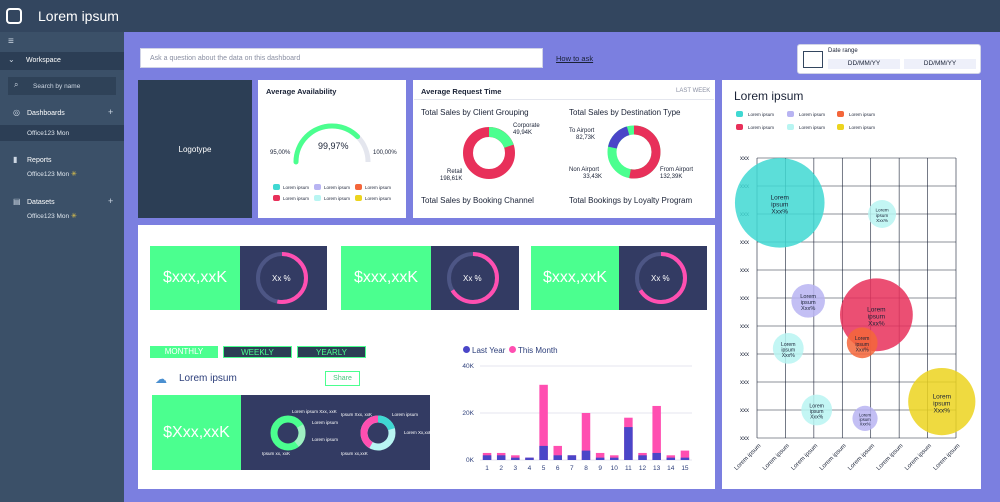 The image size is (1000, 502). I want to click on x-tick-label: 2, so click(501, 468).